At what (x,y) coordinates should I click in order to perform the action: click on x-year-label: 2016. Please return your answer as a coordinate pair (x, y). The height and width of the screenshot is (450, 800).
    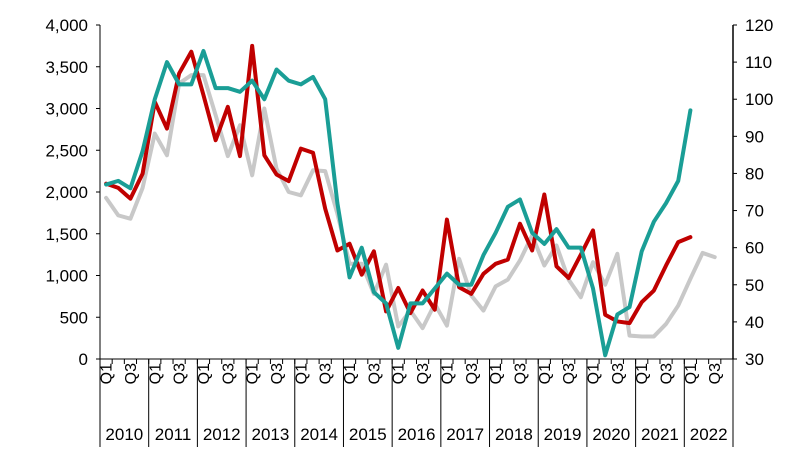
    Looking at the image, I should click on (417, 434).